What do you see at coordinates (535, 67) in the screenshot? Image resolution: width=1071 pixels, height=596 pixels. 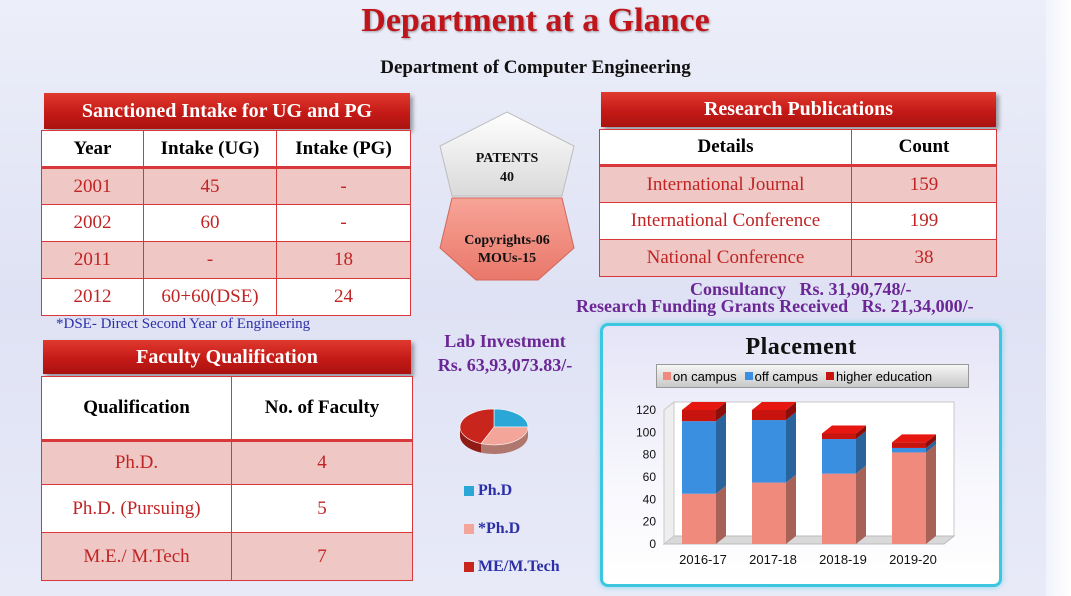 I see `page-subtitle: Department of Computer Engineering` at bounding box center [535, 67].